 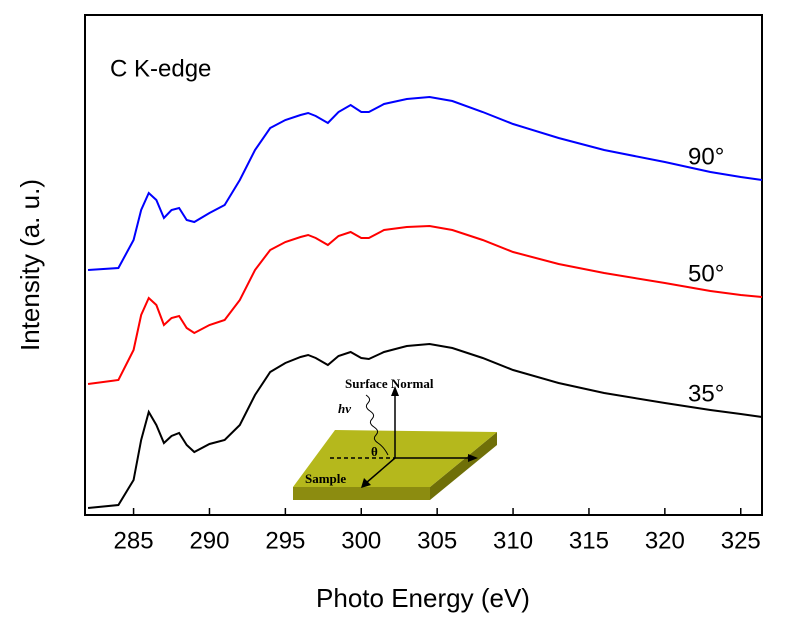 What do you see at coordinates (377, 425) in the screenshot?
I see `photon-wave` at bounding box center [377, 425].